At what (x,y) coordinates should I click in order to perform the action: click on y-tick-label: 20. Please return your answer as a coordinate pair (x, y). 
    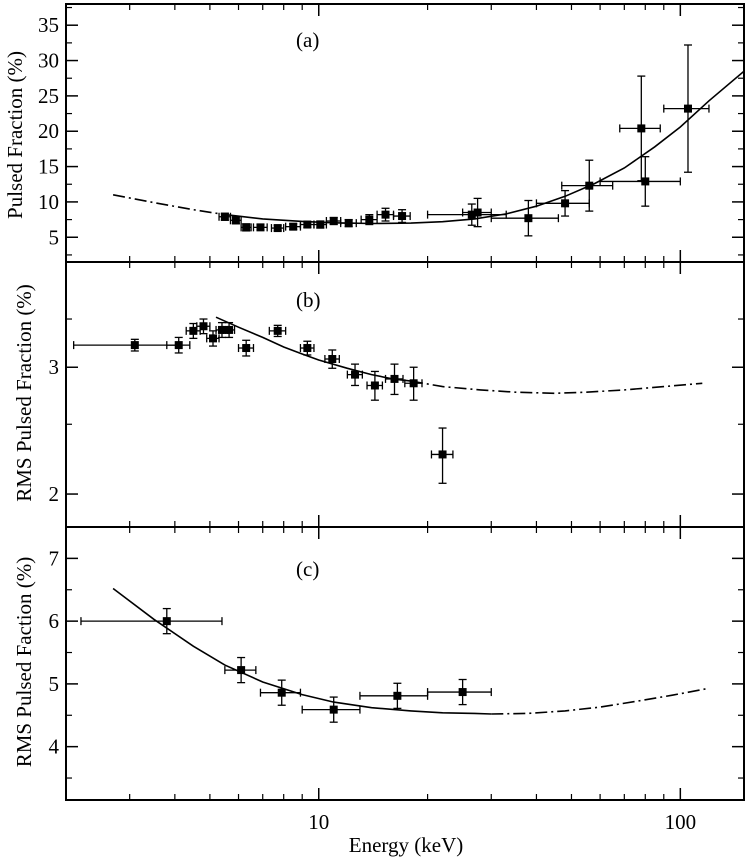
    Looking at the image, I should click on (48, 131).